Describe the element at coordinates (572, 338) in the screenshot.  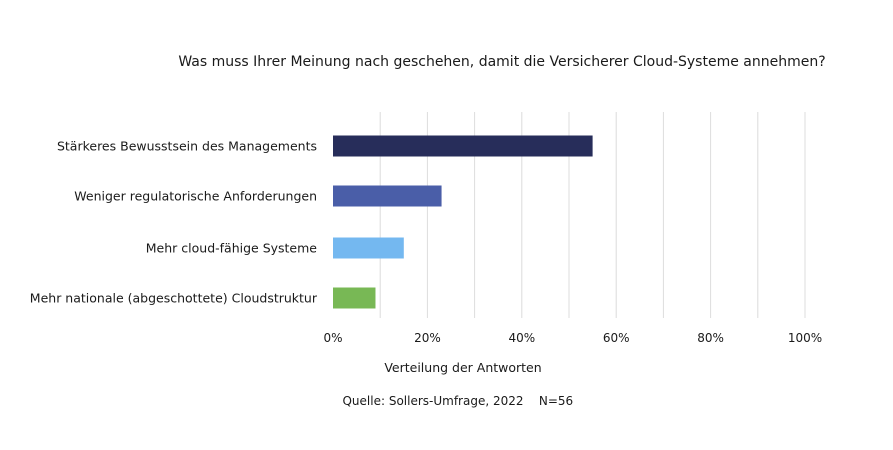
I see `ticks-layer: 0% 20% 40% 60% 80% 100%` at that location.